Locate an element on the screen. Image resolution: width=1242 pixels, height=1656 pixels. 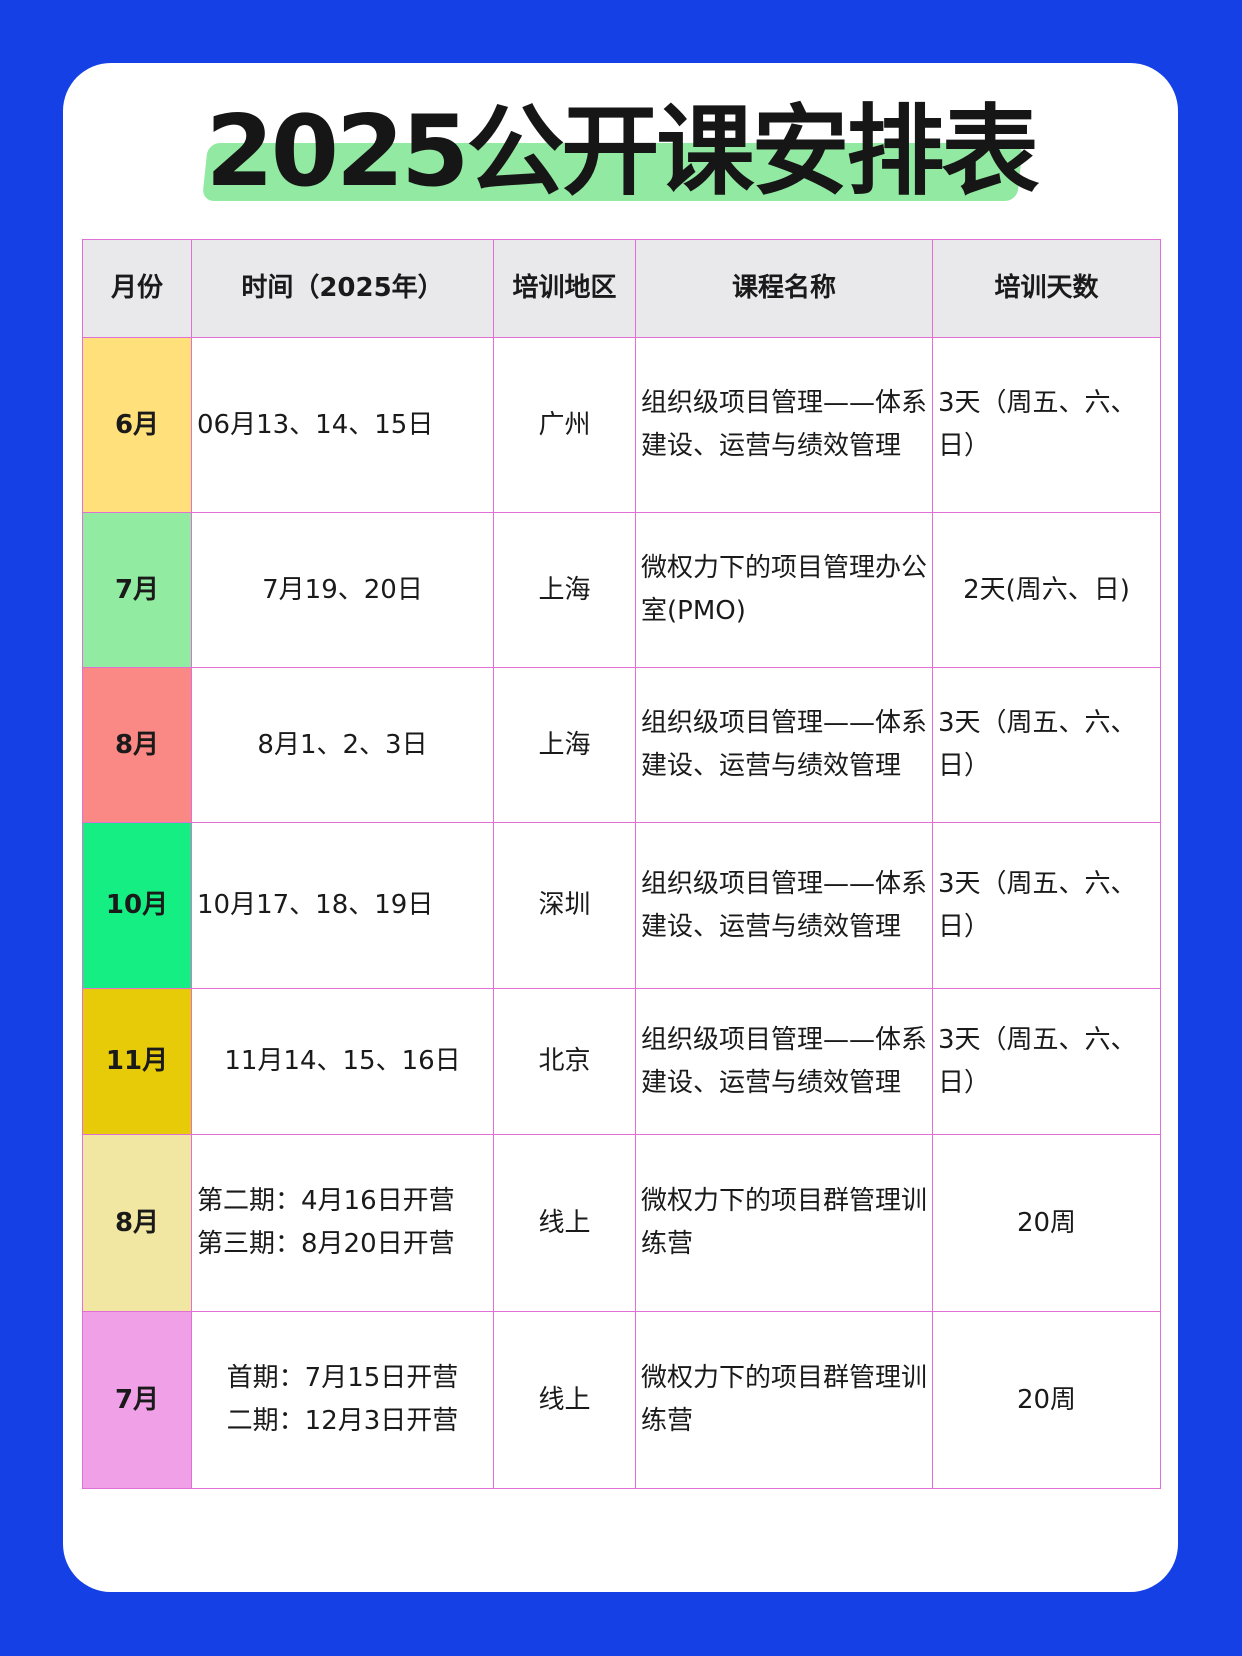
time-cell: 7月19、20日 is located at coordinates (342, 590).